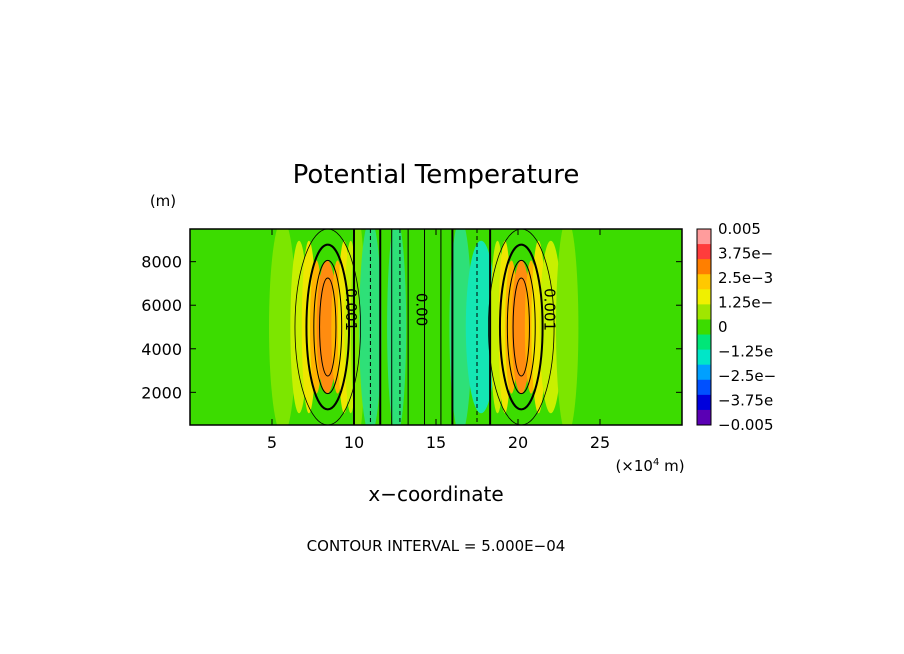  What do you see at coordinates (739, 229) in the screenshot?
I see `colorbar-label-0: 0.005` at bounding box center [739, 229].